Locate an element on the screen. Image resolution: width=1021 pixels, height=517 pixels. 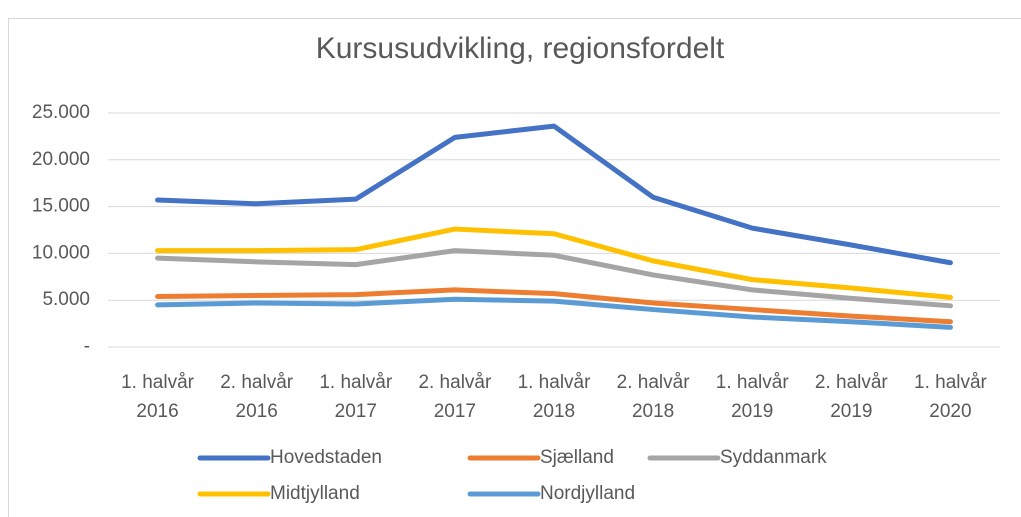
x-tick-label: 1. halvår 2020 is located at coordinates (950, 397).